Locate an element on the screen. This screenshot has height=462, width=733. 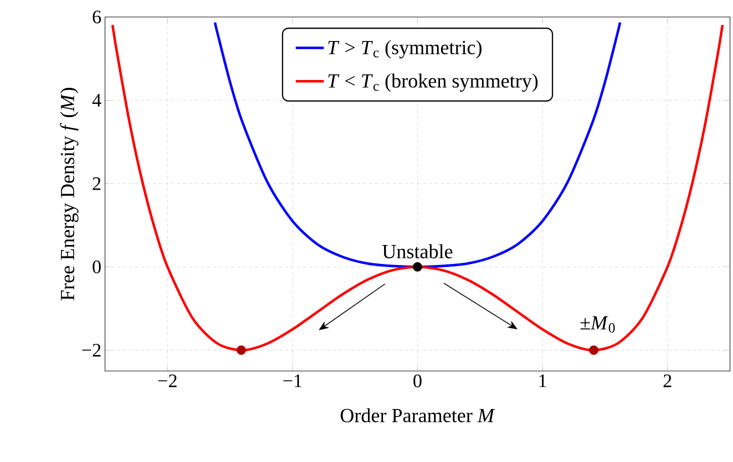
x-tick-label: 0 is located at coordinates (417, 381).